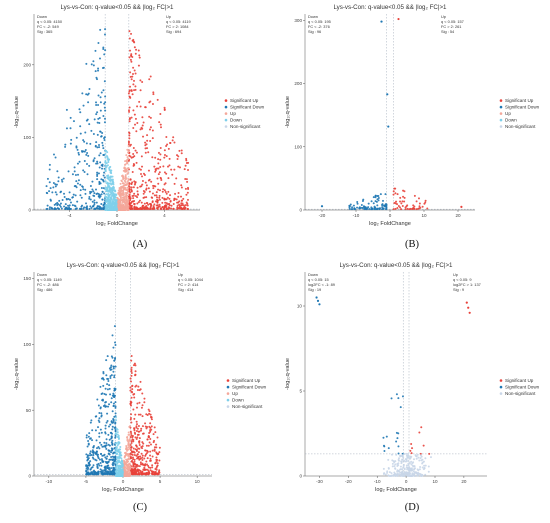 The image size is (550, 523). I want to click on x-tick-label: -10, so click(377, 481).